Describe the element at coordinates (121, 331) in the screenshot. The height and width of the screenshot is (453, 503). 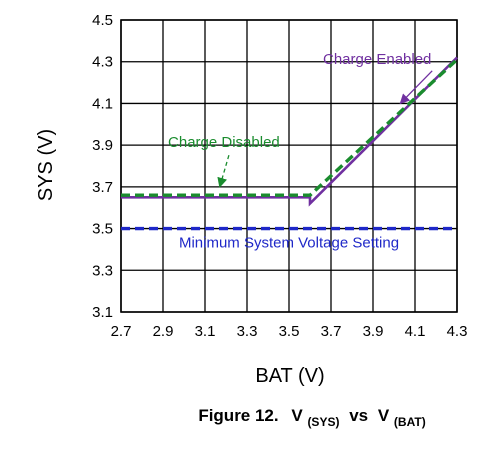
I see `x-tick-label: 2.7` at that location.